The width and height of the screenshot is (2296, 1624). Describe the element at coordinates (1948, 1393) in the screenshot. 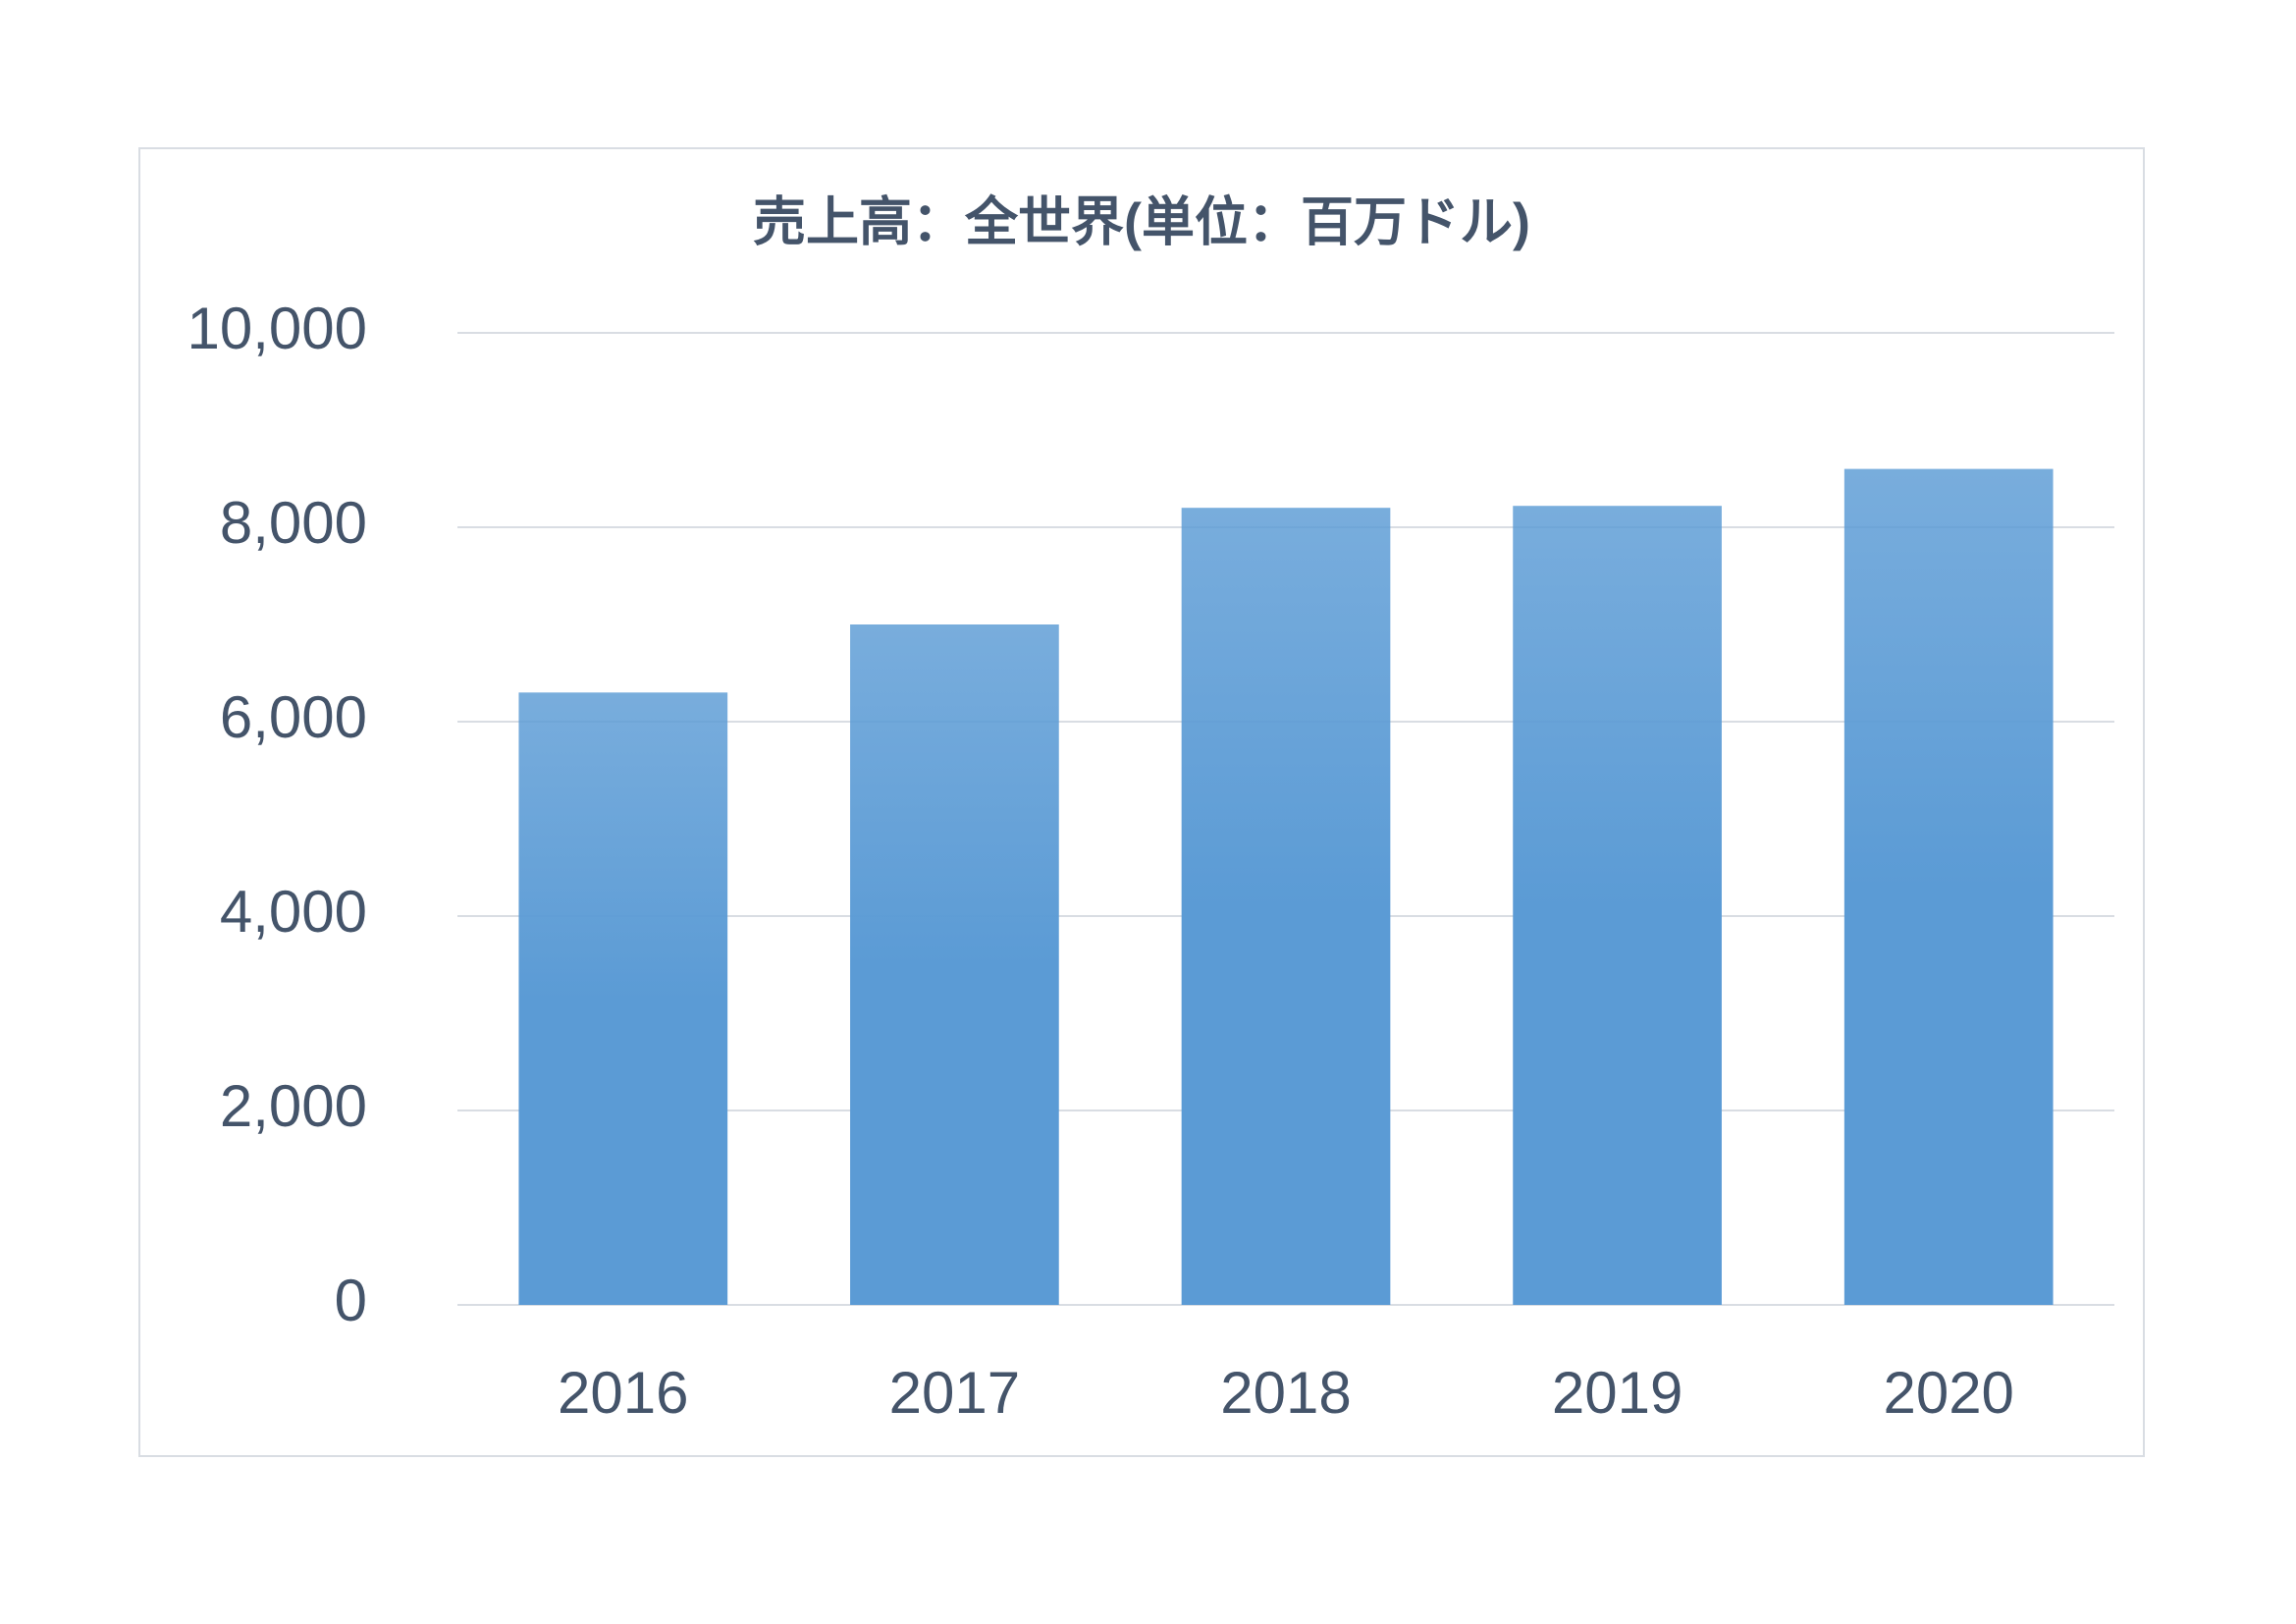

I see `x-tick-label: 2020` at that location.